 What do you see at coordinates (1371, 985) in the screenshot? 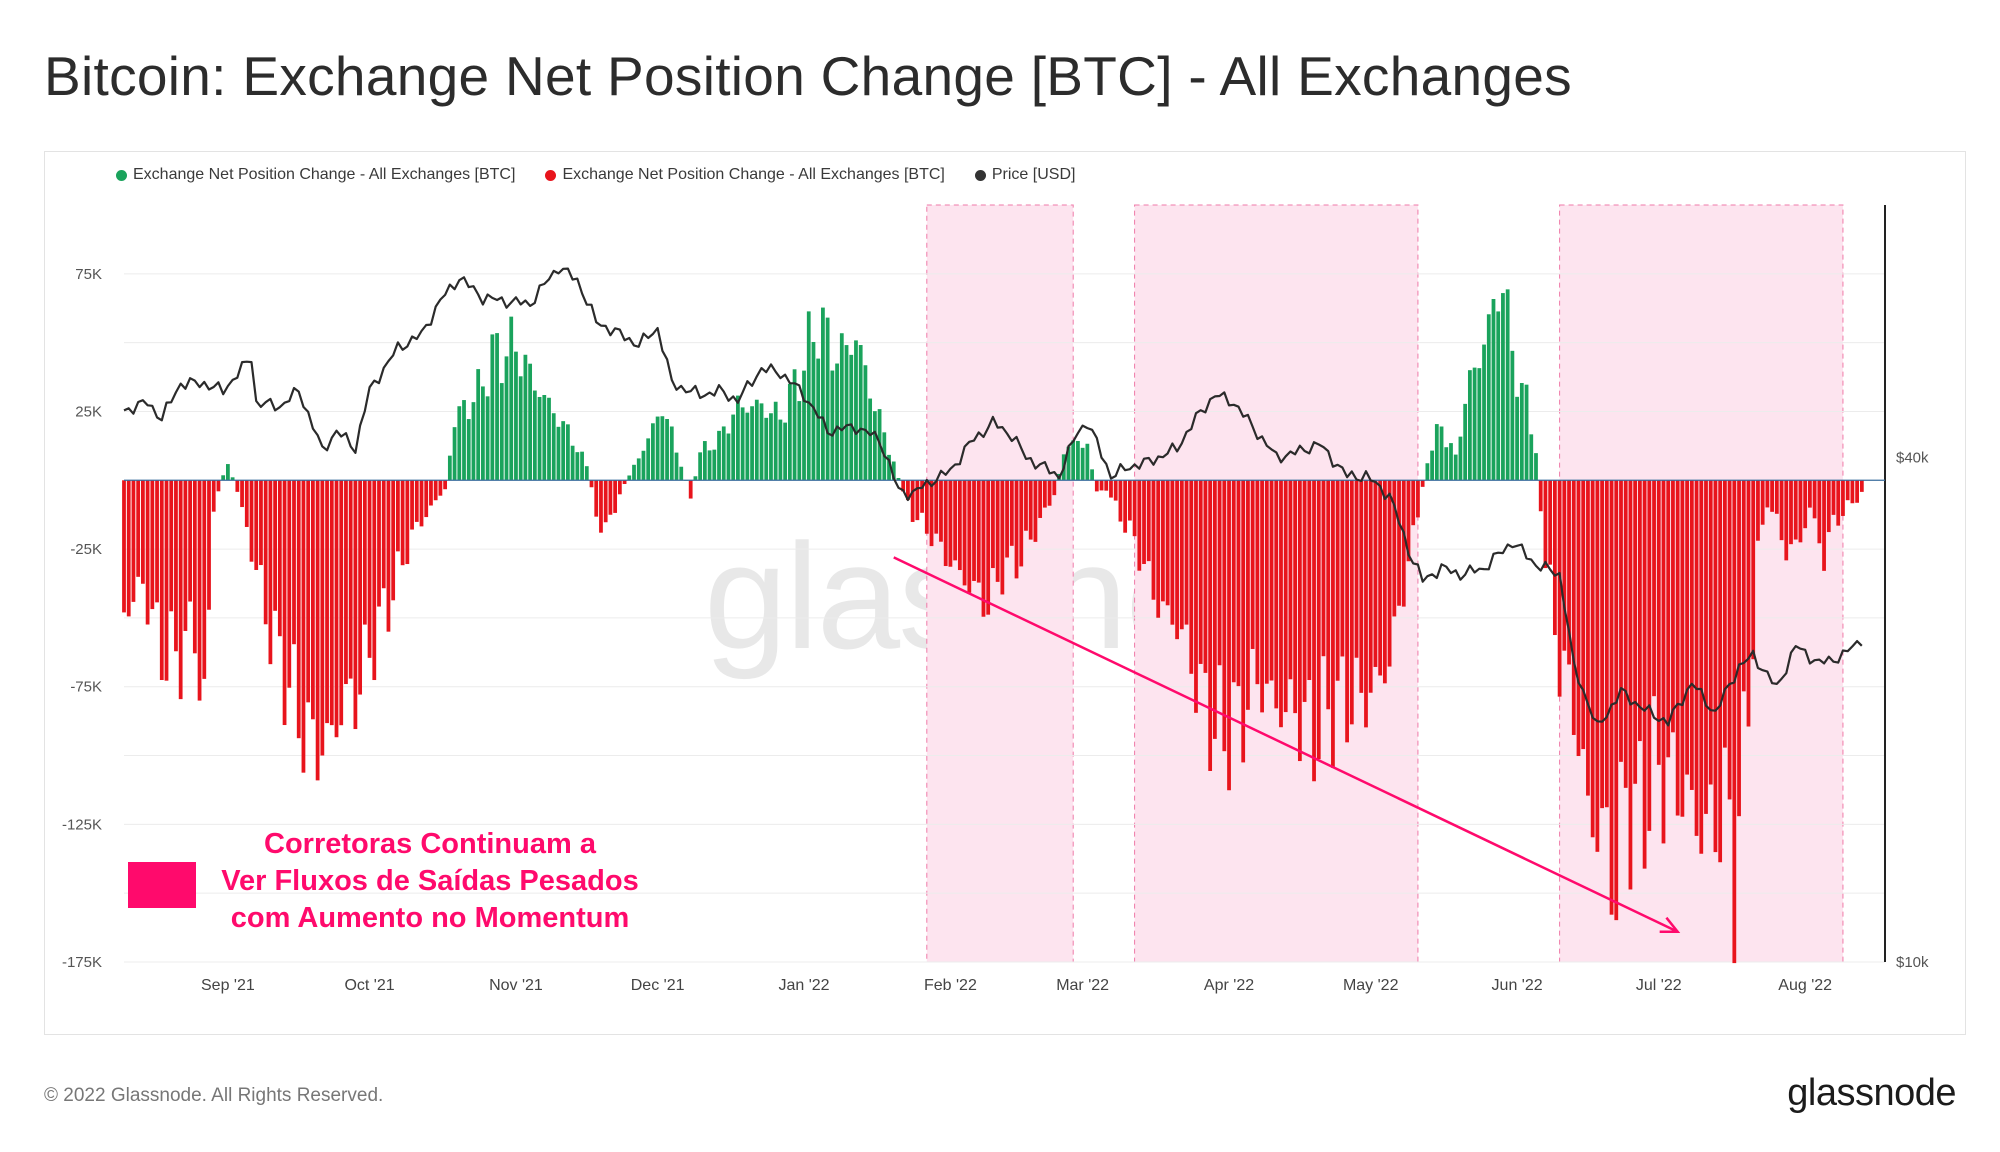
I see `x-tick-label: May '22` at bounding box center [1371, 985].